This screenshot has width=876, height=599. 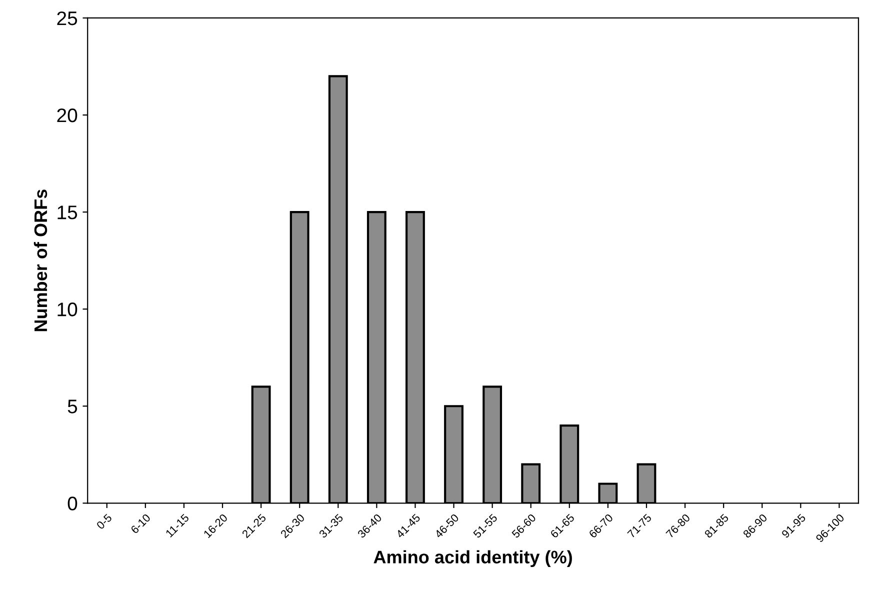 I want to click on y-tick-label: 20, so click(x=67, y=115).